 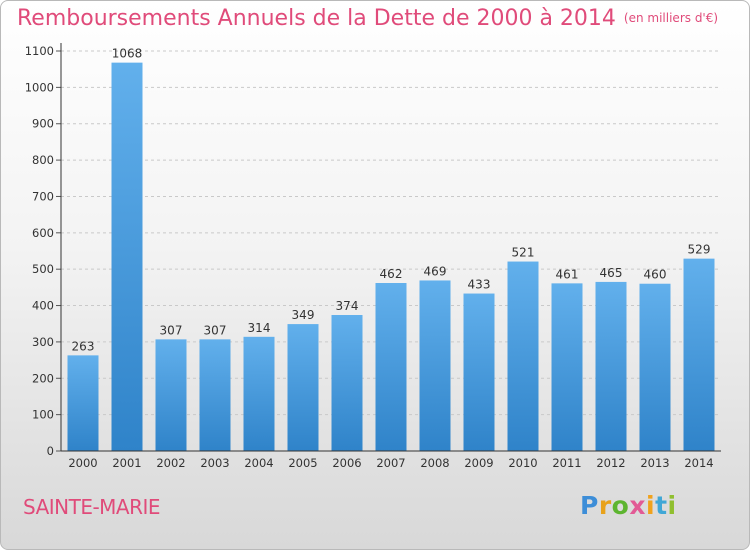 What do you see at coordinates (43, 306) in the screenshot?
I see `y-tick-label: 400` at bounding box center [43, 306].